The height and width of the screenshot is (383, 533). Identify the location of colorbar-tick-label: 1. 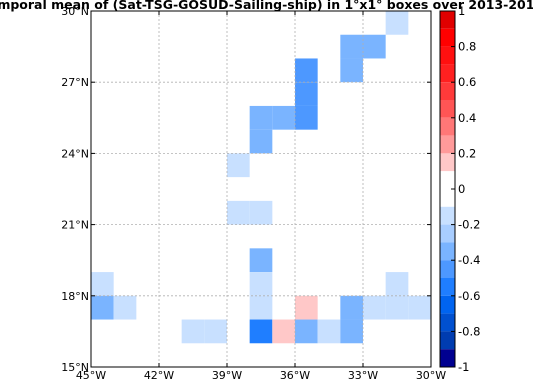
(461, 11).